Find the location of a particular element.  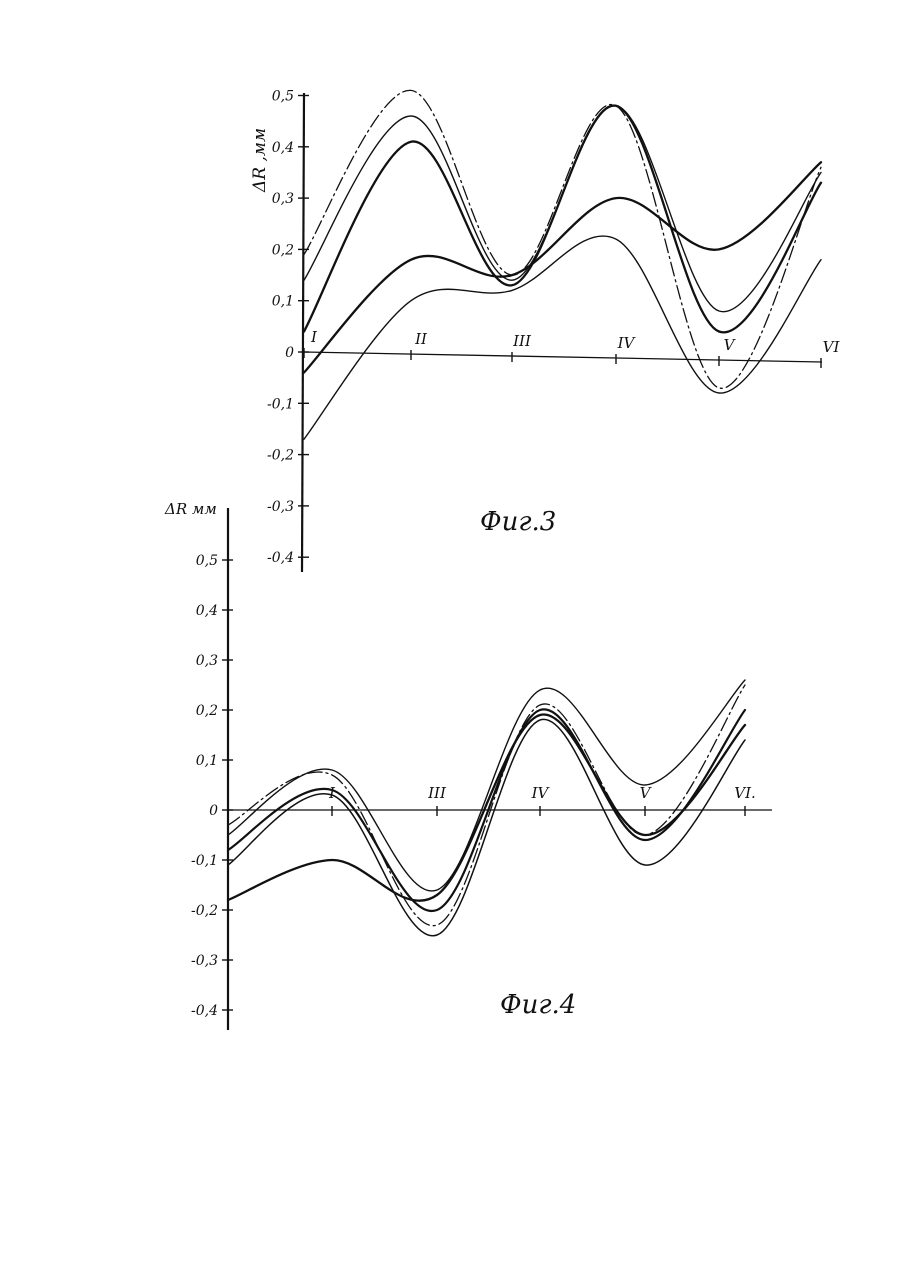

fig3-y-tick-label: 0,5 is located at coordinates (283, 97).